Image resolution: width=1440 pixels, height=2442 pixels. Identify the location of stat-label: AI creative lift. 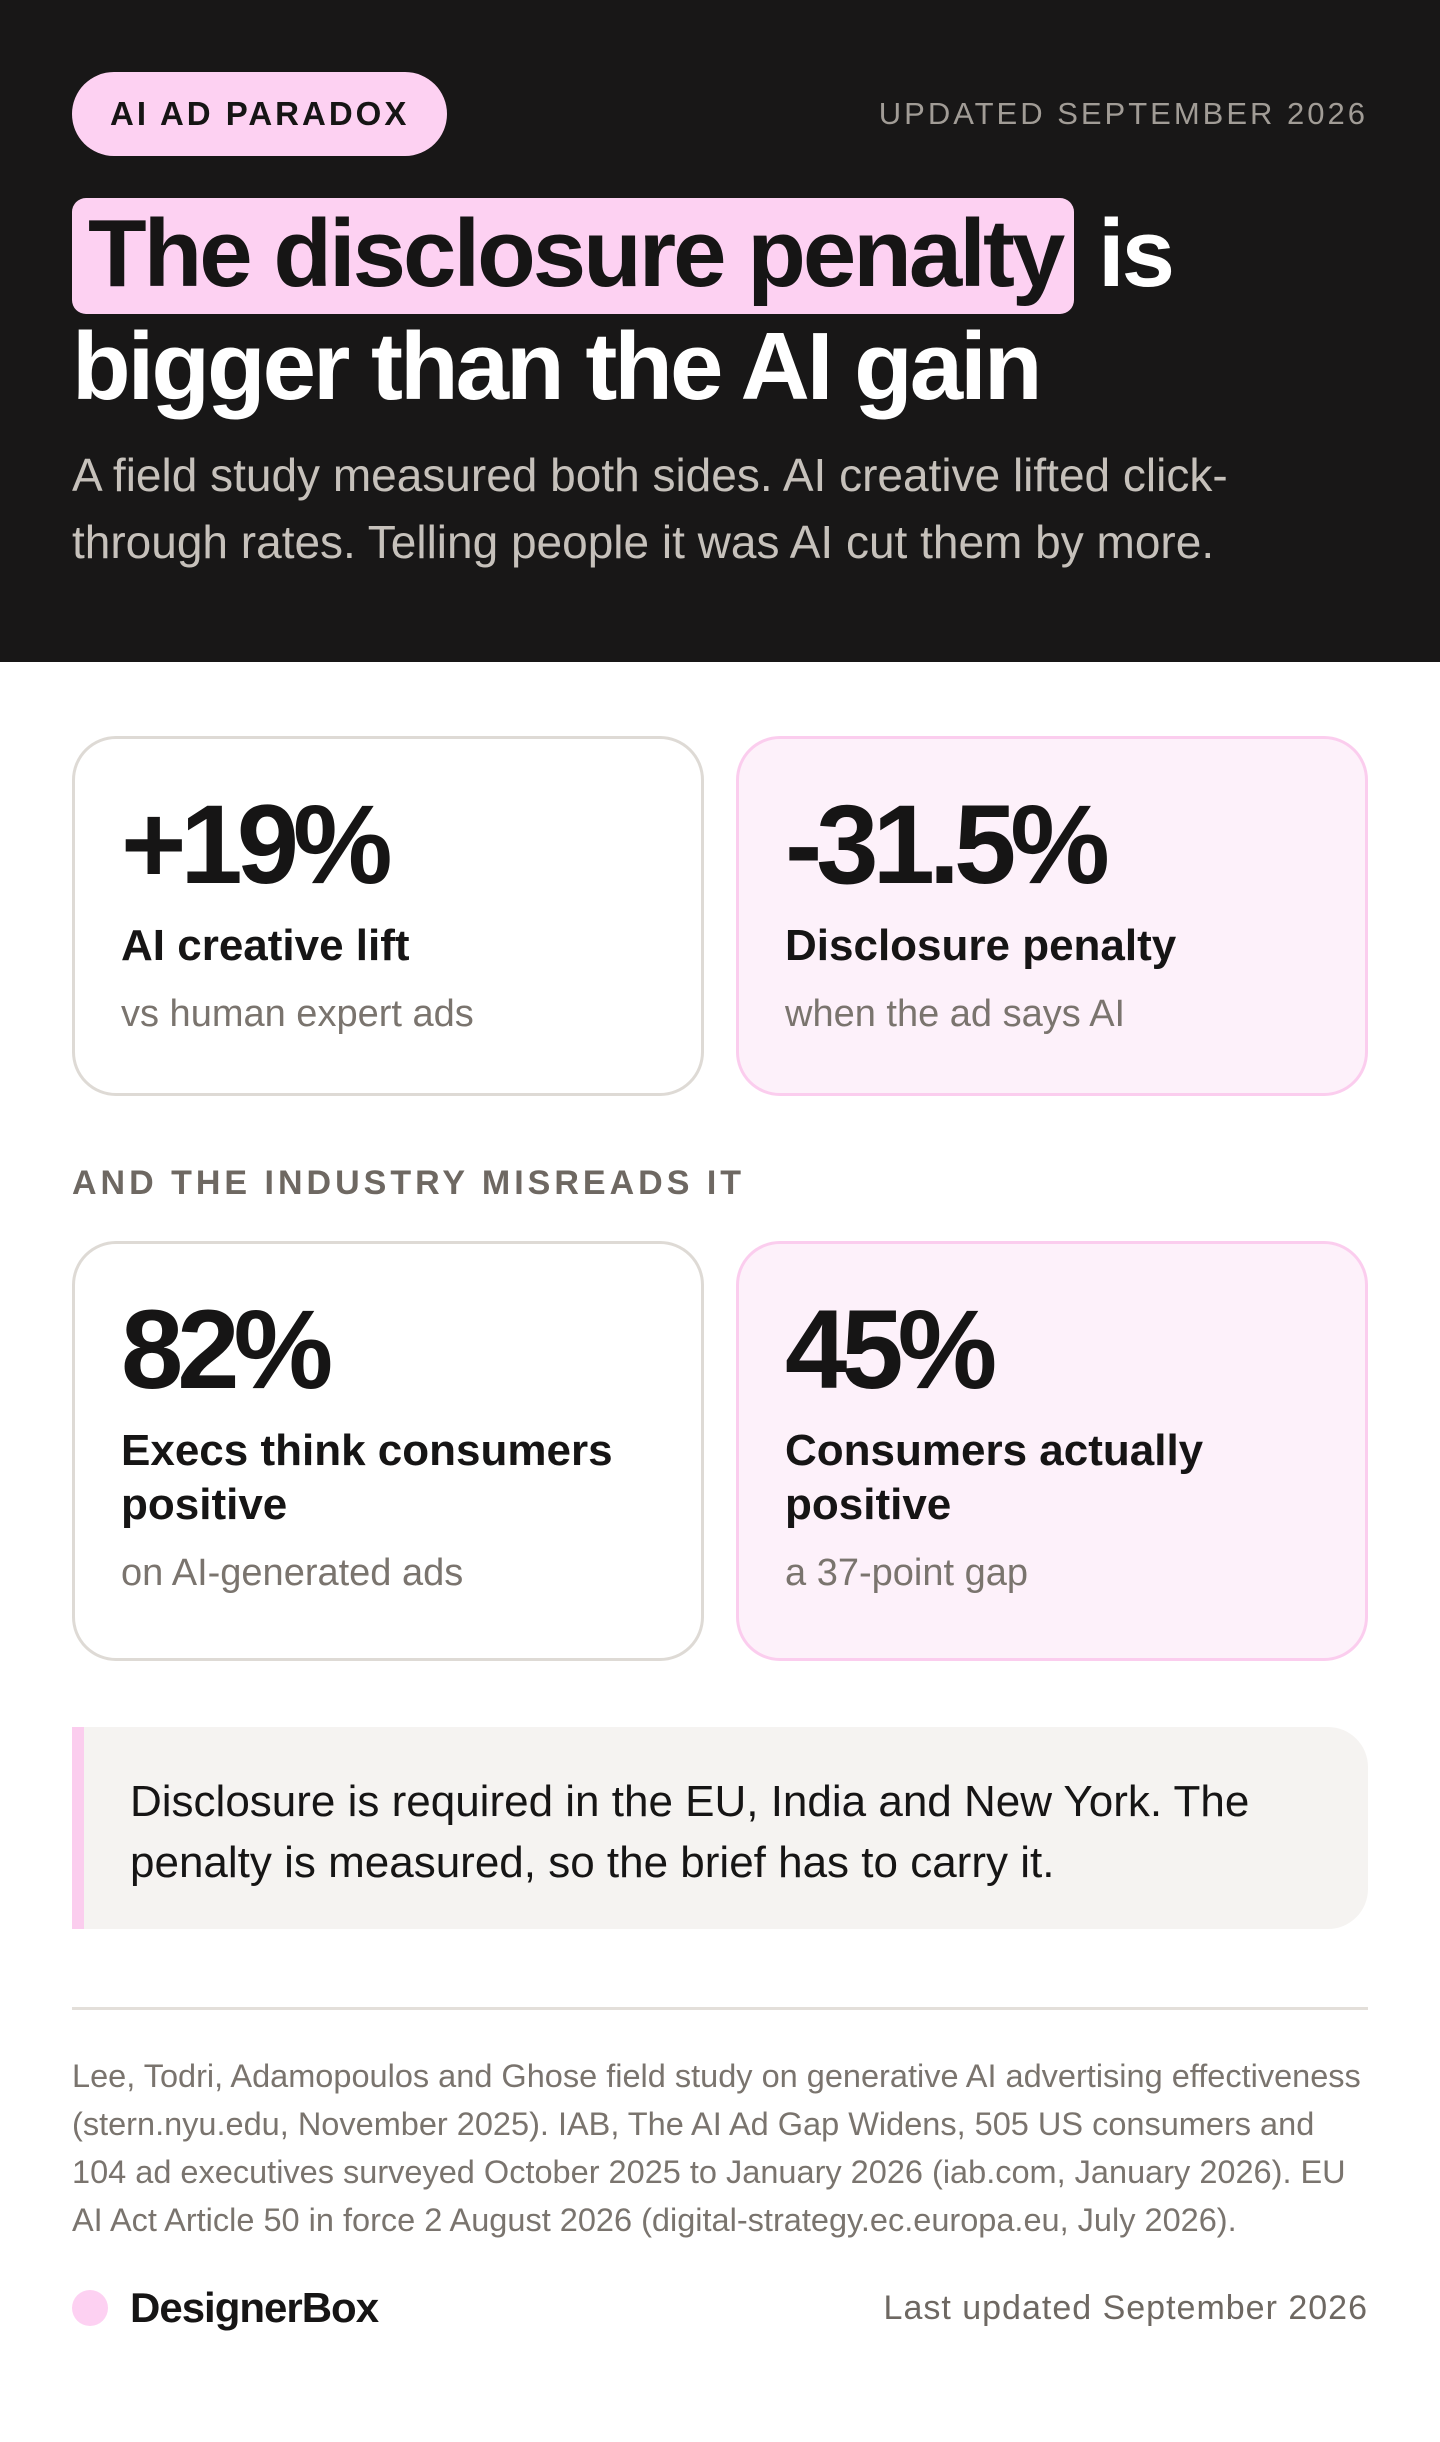
(265, 945).